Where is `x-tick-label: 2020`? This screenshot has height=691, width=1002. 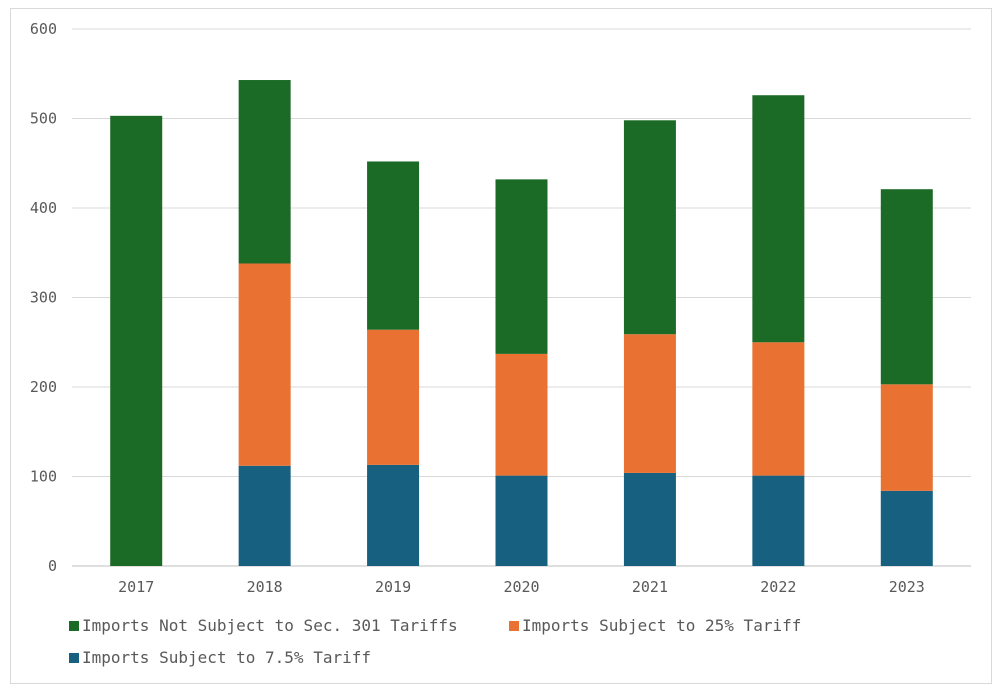 x-tick-label: 2020 is located at coordinates (521, 587).